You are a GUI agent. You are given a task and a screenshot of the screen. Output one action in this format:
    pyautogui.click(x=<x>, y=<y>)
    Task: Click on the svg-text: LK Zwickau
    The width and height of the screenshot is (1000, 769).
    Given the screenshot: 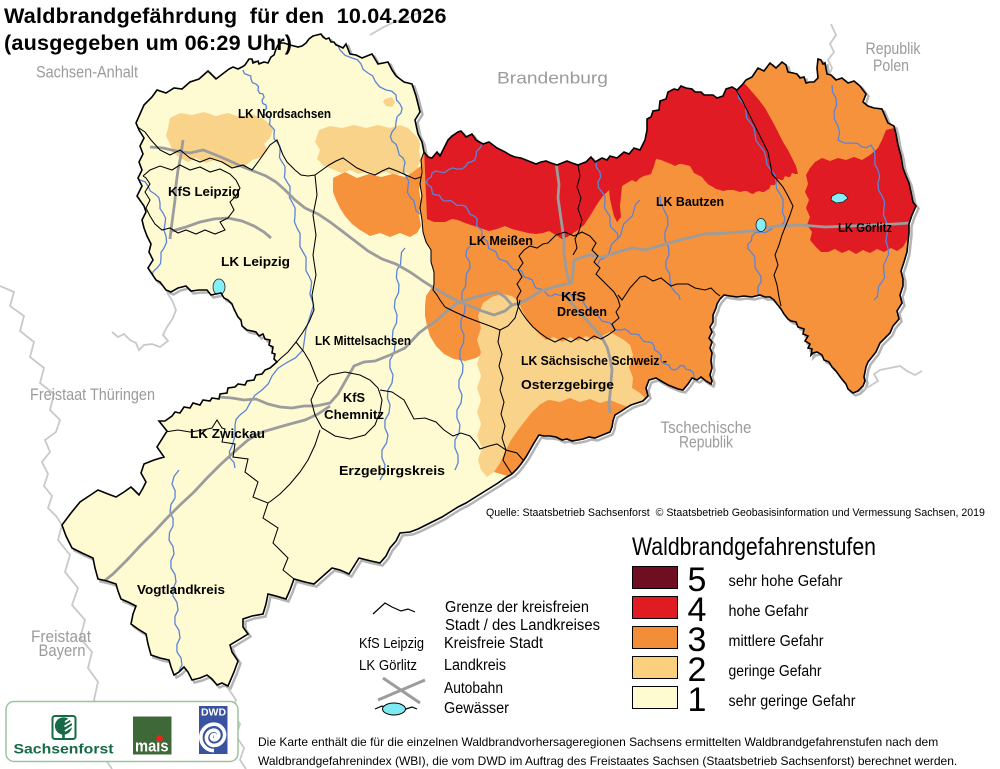 What is the action you would take?
    pyautogui.click(x=227, y=433)
    